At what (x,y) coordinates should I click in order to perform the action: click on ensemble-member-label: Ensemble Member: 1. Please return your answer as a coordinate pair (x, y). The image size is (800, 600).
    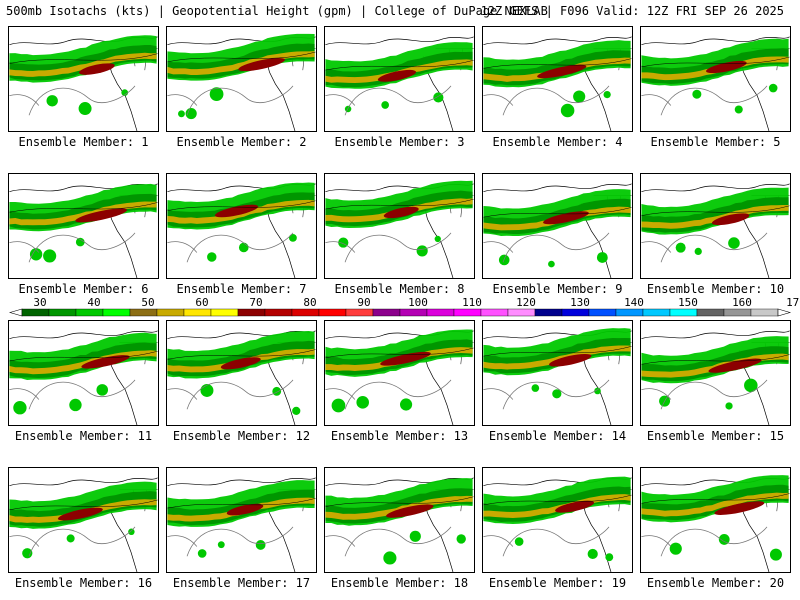
    Looking at the image, I should click on (83, 142).